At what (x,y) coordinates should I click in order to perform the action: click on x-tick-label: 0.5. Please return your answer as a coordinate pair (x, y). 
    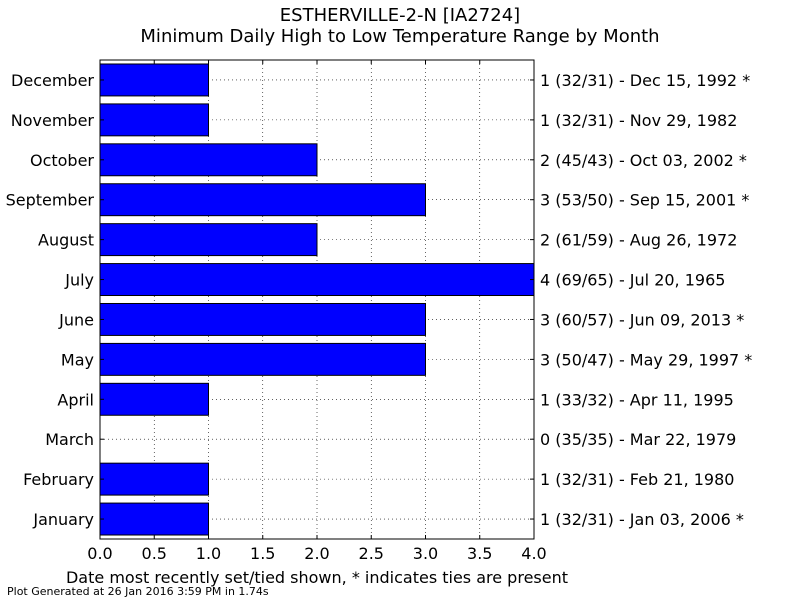
    Looking at the image, I should click on (154, 553).